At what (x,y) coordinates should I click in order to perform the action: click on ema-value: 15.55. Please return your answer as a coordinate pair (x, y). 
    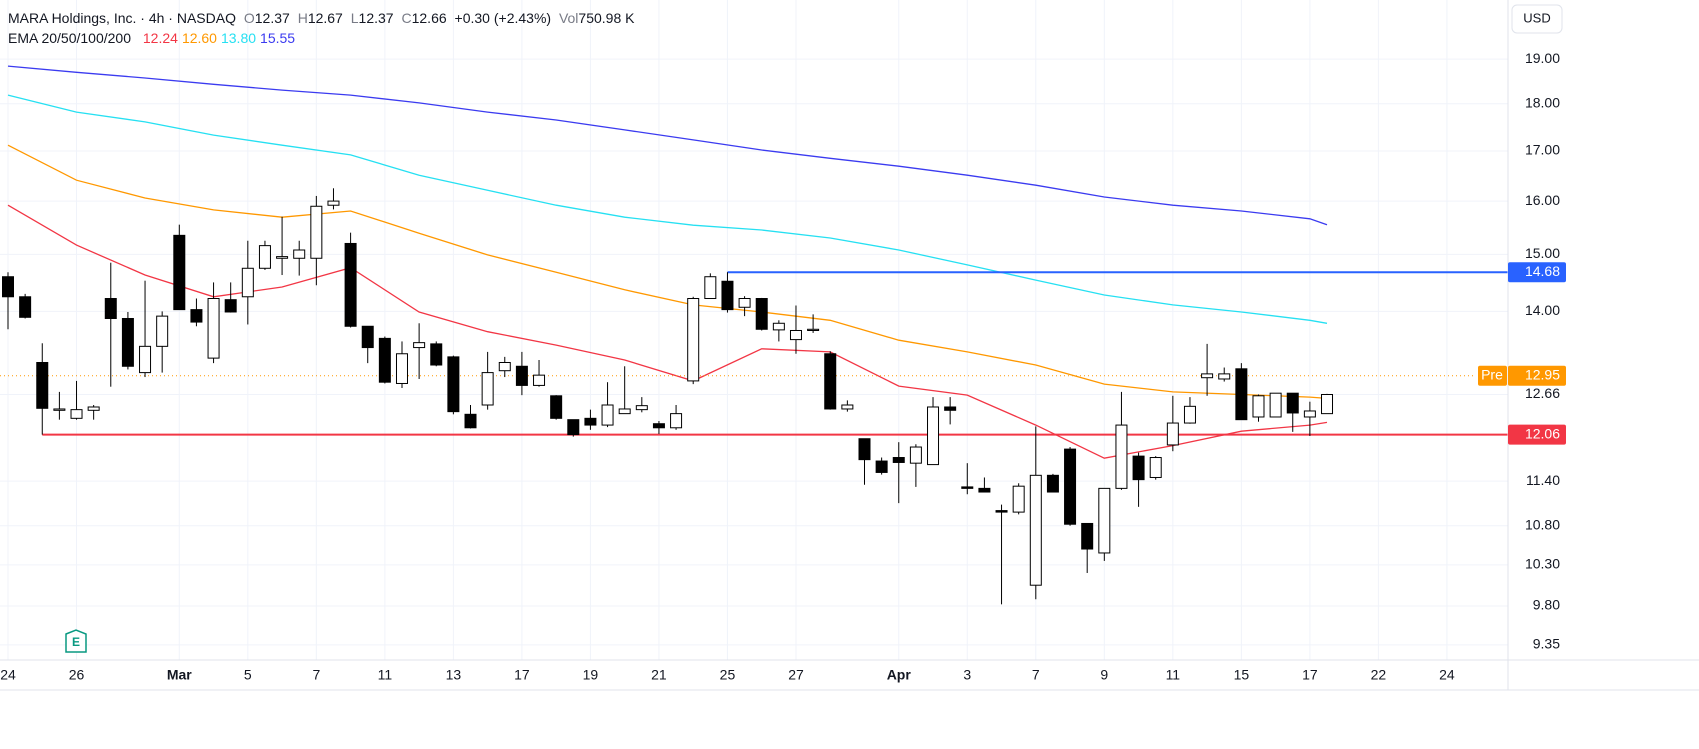
    Looking at the image, I should click on (278, 38).